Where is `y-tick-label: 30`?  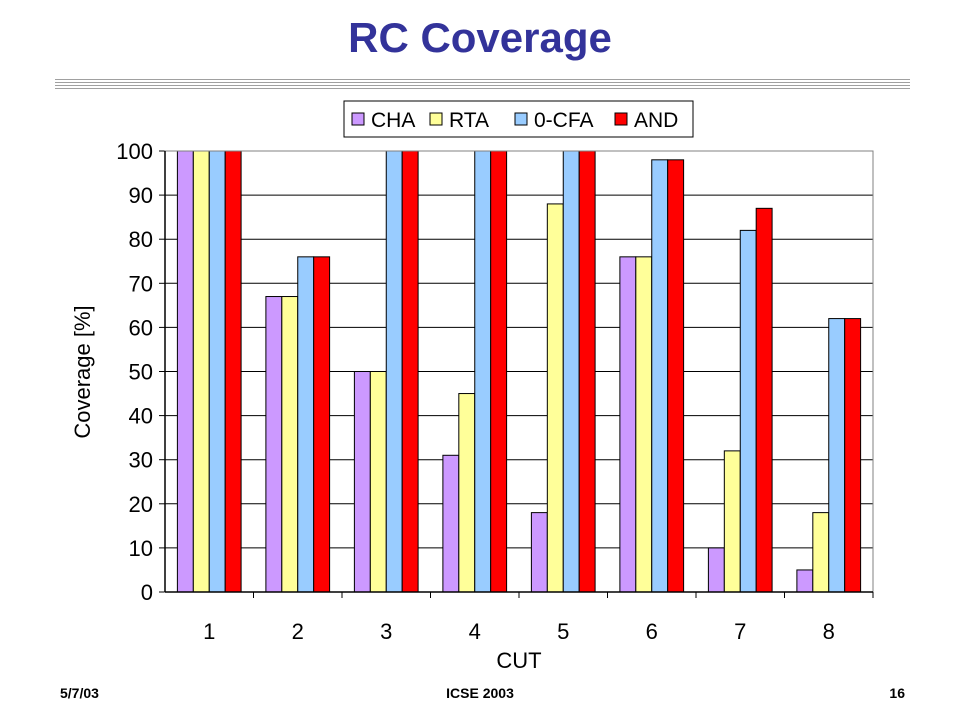 y-tick-label: 30 is located at coordinates (141, 460).